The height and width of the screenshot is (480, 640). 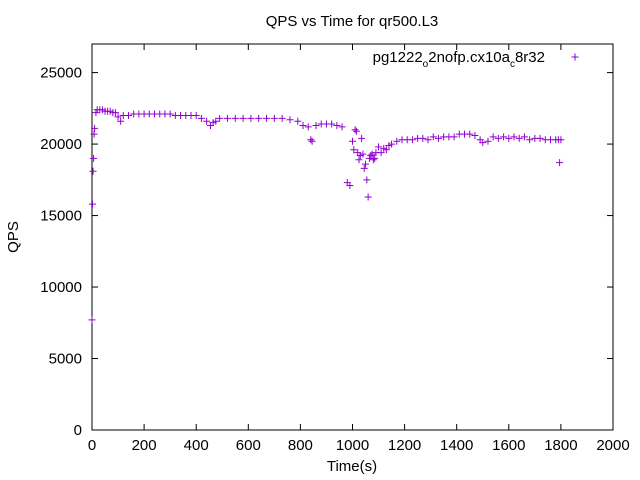 What do you see at coordinates (78, 430) in the screenshot?
I see `y-tick-label: 0` at bounding box center [78, 430].